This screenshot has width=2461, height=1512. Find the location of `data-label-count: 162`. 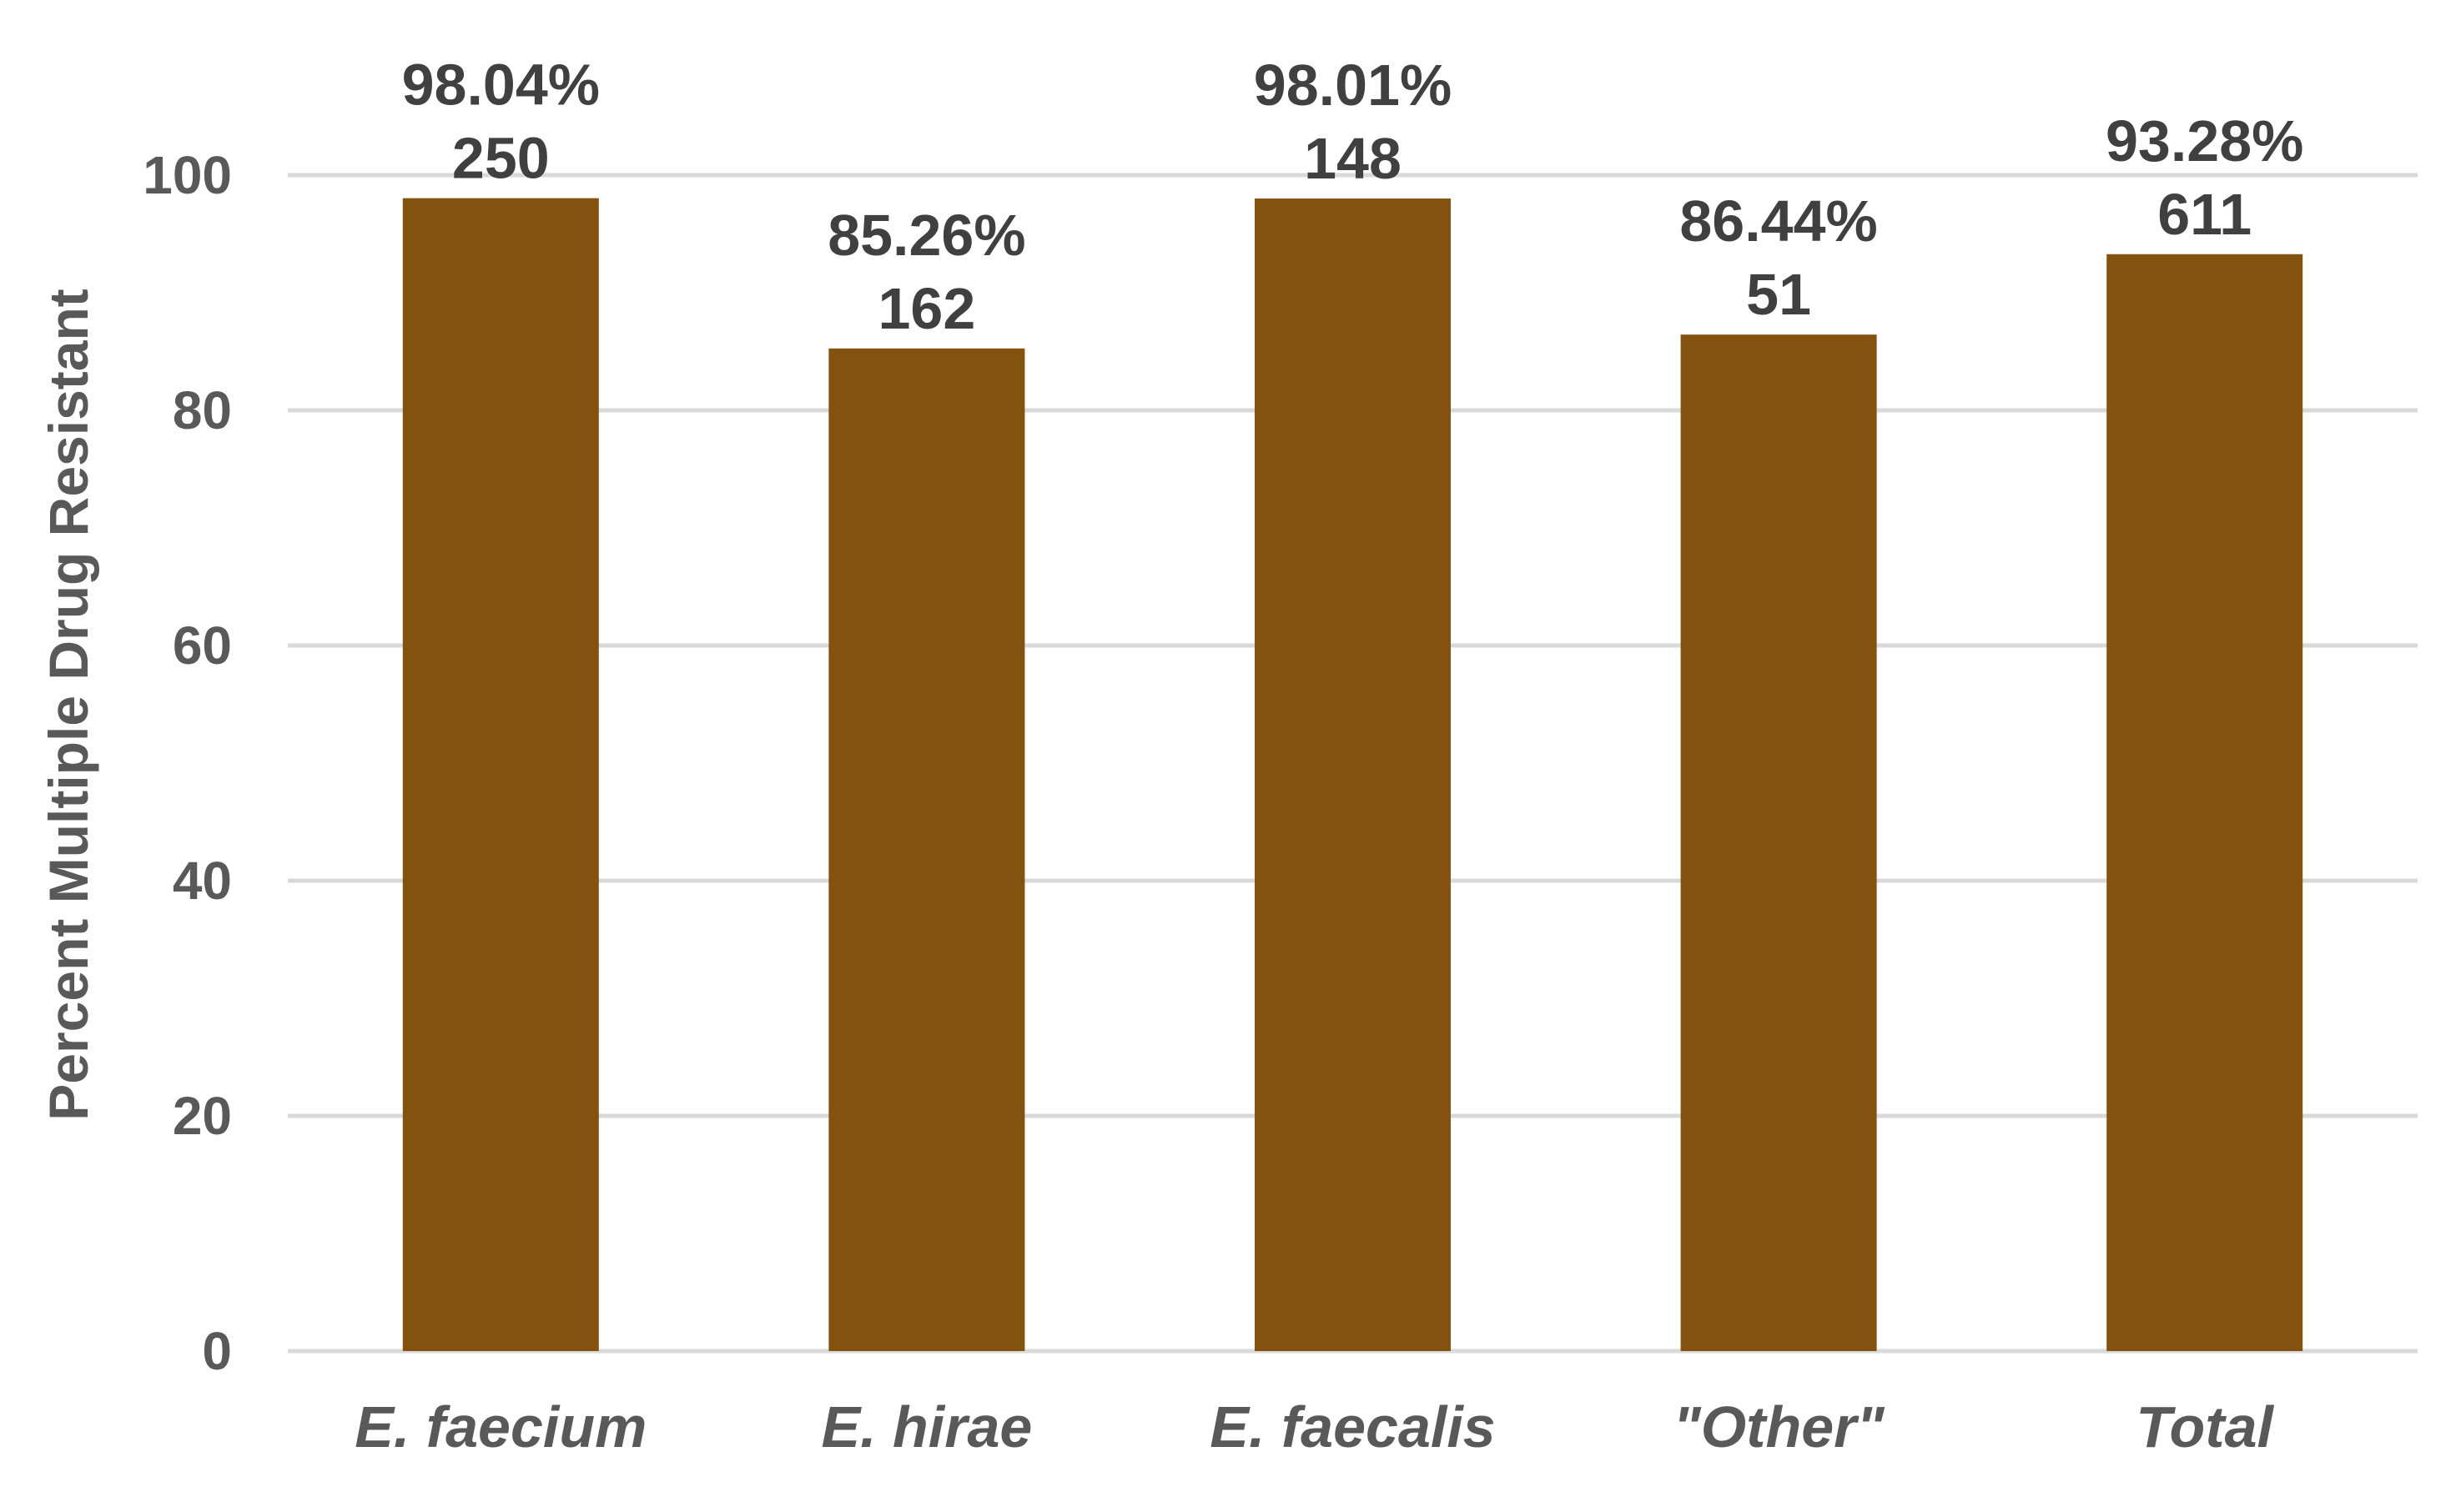

data-label-count: 162 is located at coordinates (927, 309).